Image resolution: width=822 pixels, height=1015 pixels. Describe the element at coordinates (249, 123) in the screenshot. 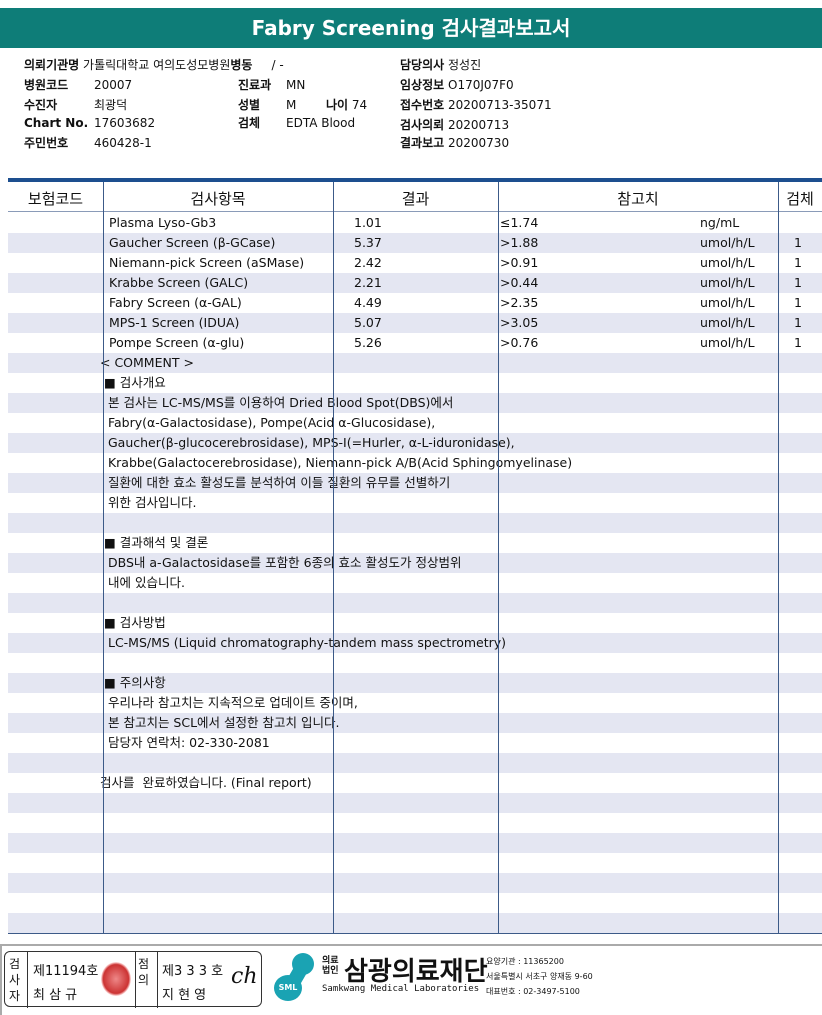

I see `label: 검체` at that location.